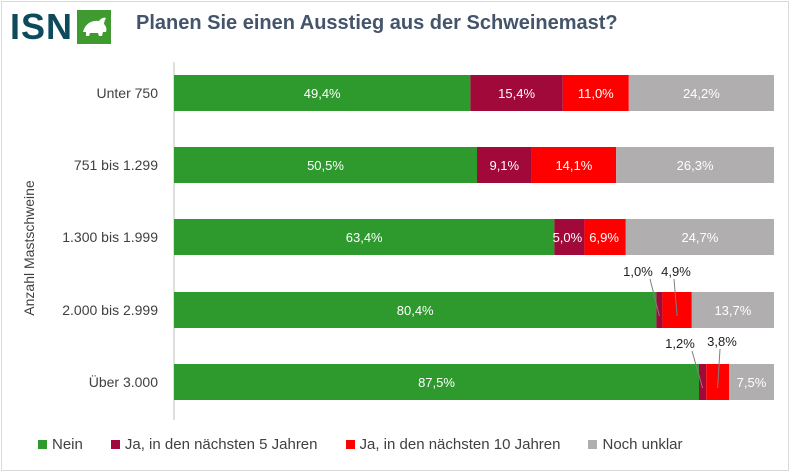  Describe the element at coordinates (460, 444) in the screenshot. I see `legend-label: Ja, in den nächsten 10 Jahren` at that location.